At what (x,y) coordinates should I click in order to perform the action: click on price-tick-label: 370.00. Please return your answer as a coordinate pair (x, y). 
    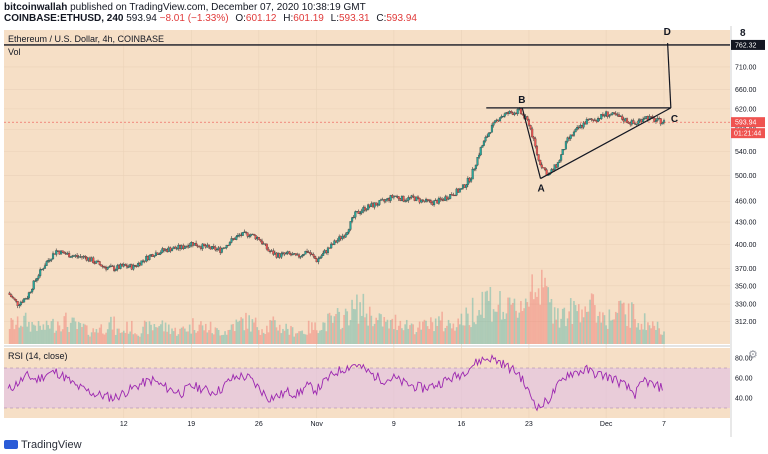
    Looking at the image, I should click on (746, 269).